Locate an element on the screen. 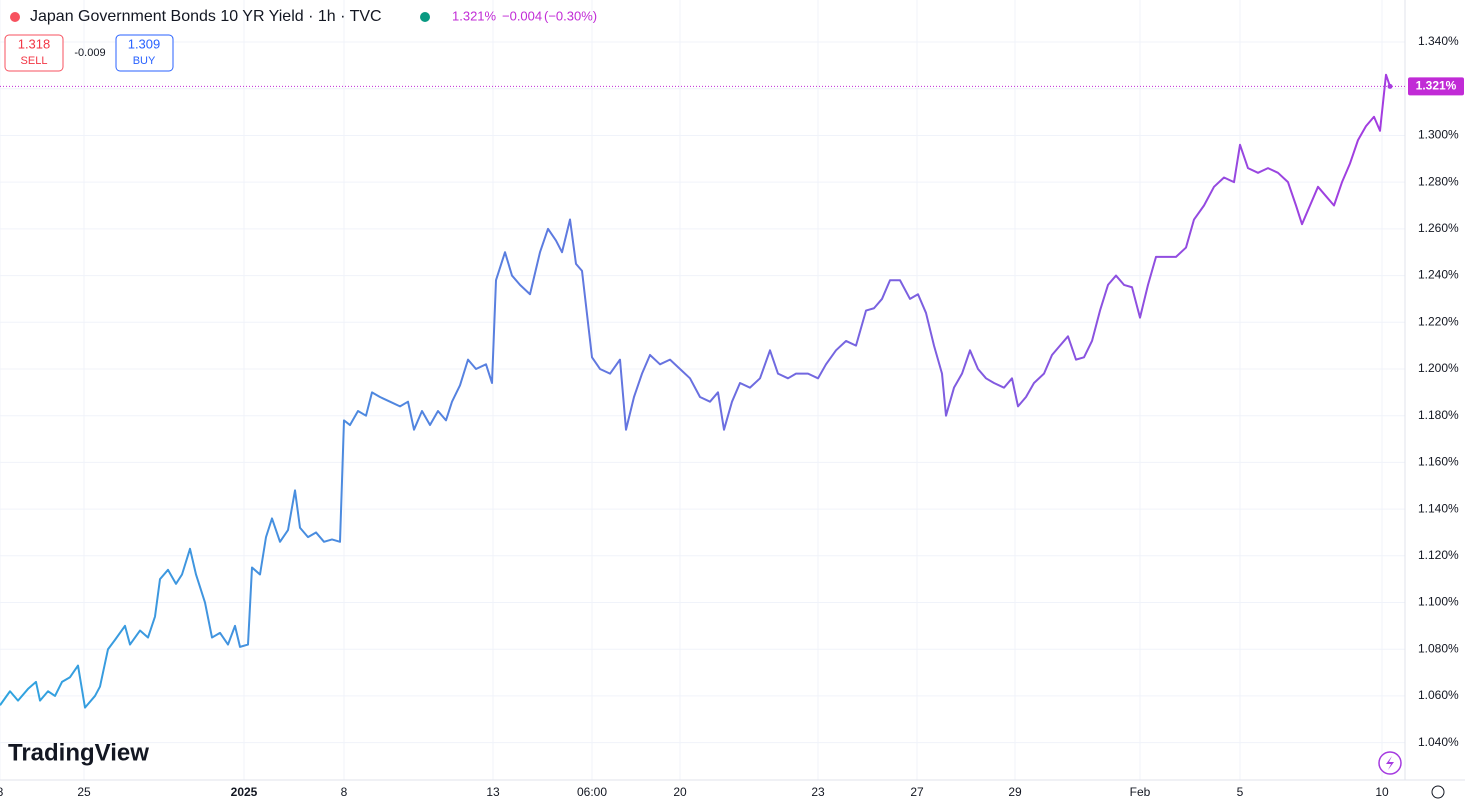 The width and height of the screenshot is (1465, 810). x-tick-label: 5 is located at coordinates (1240, 792).